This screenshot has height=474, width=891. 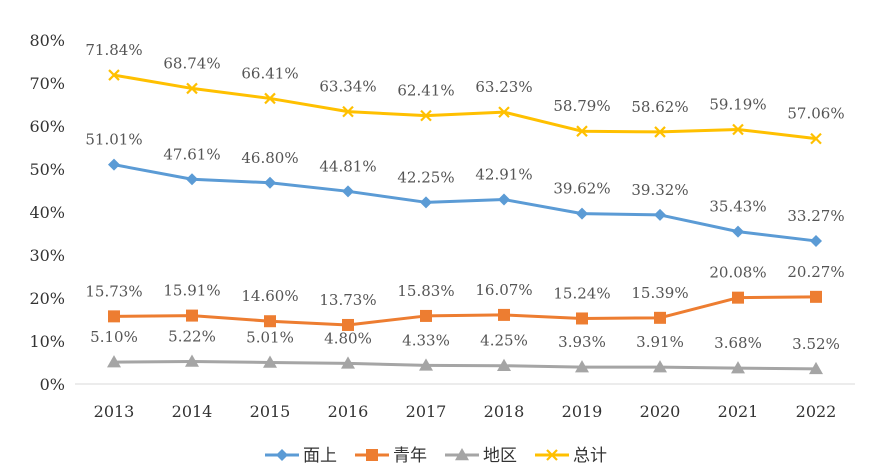 What do you see at coordinates (391, 456) in the screenshot?
I see `legend-item-青年: 青年` at bounding box center [391, 456].